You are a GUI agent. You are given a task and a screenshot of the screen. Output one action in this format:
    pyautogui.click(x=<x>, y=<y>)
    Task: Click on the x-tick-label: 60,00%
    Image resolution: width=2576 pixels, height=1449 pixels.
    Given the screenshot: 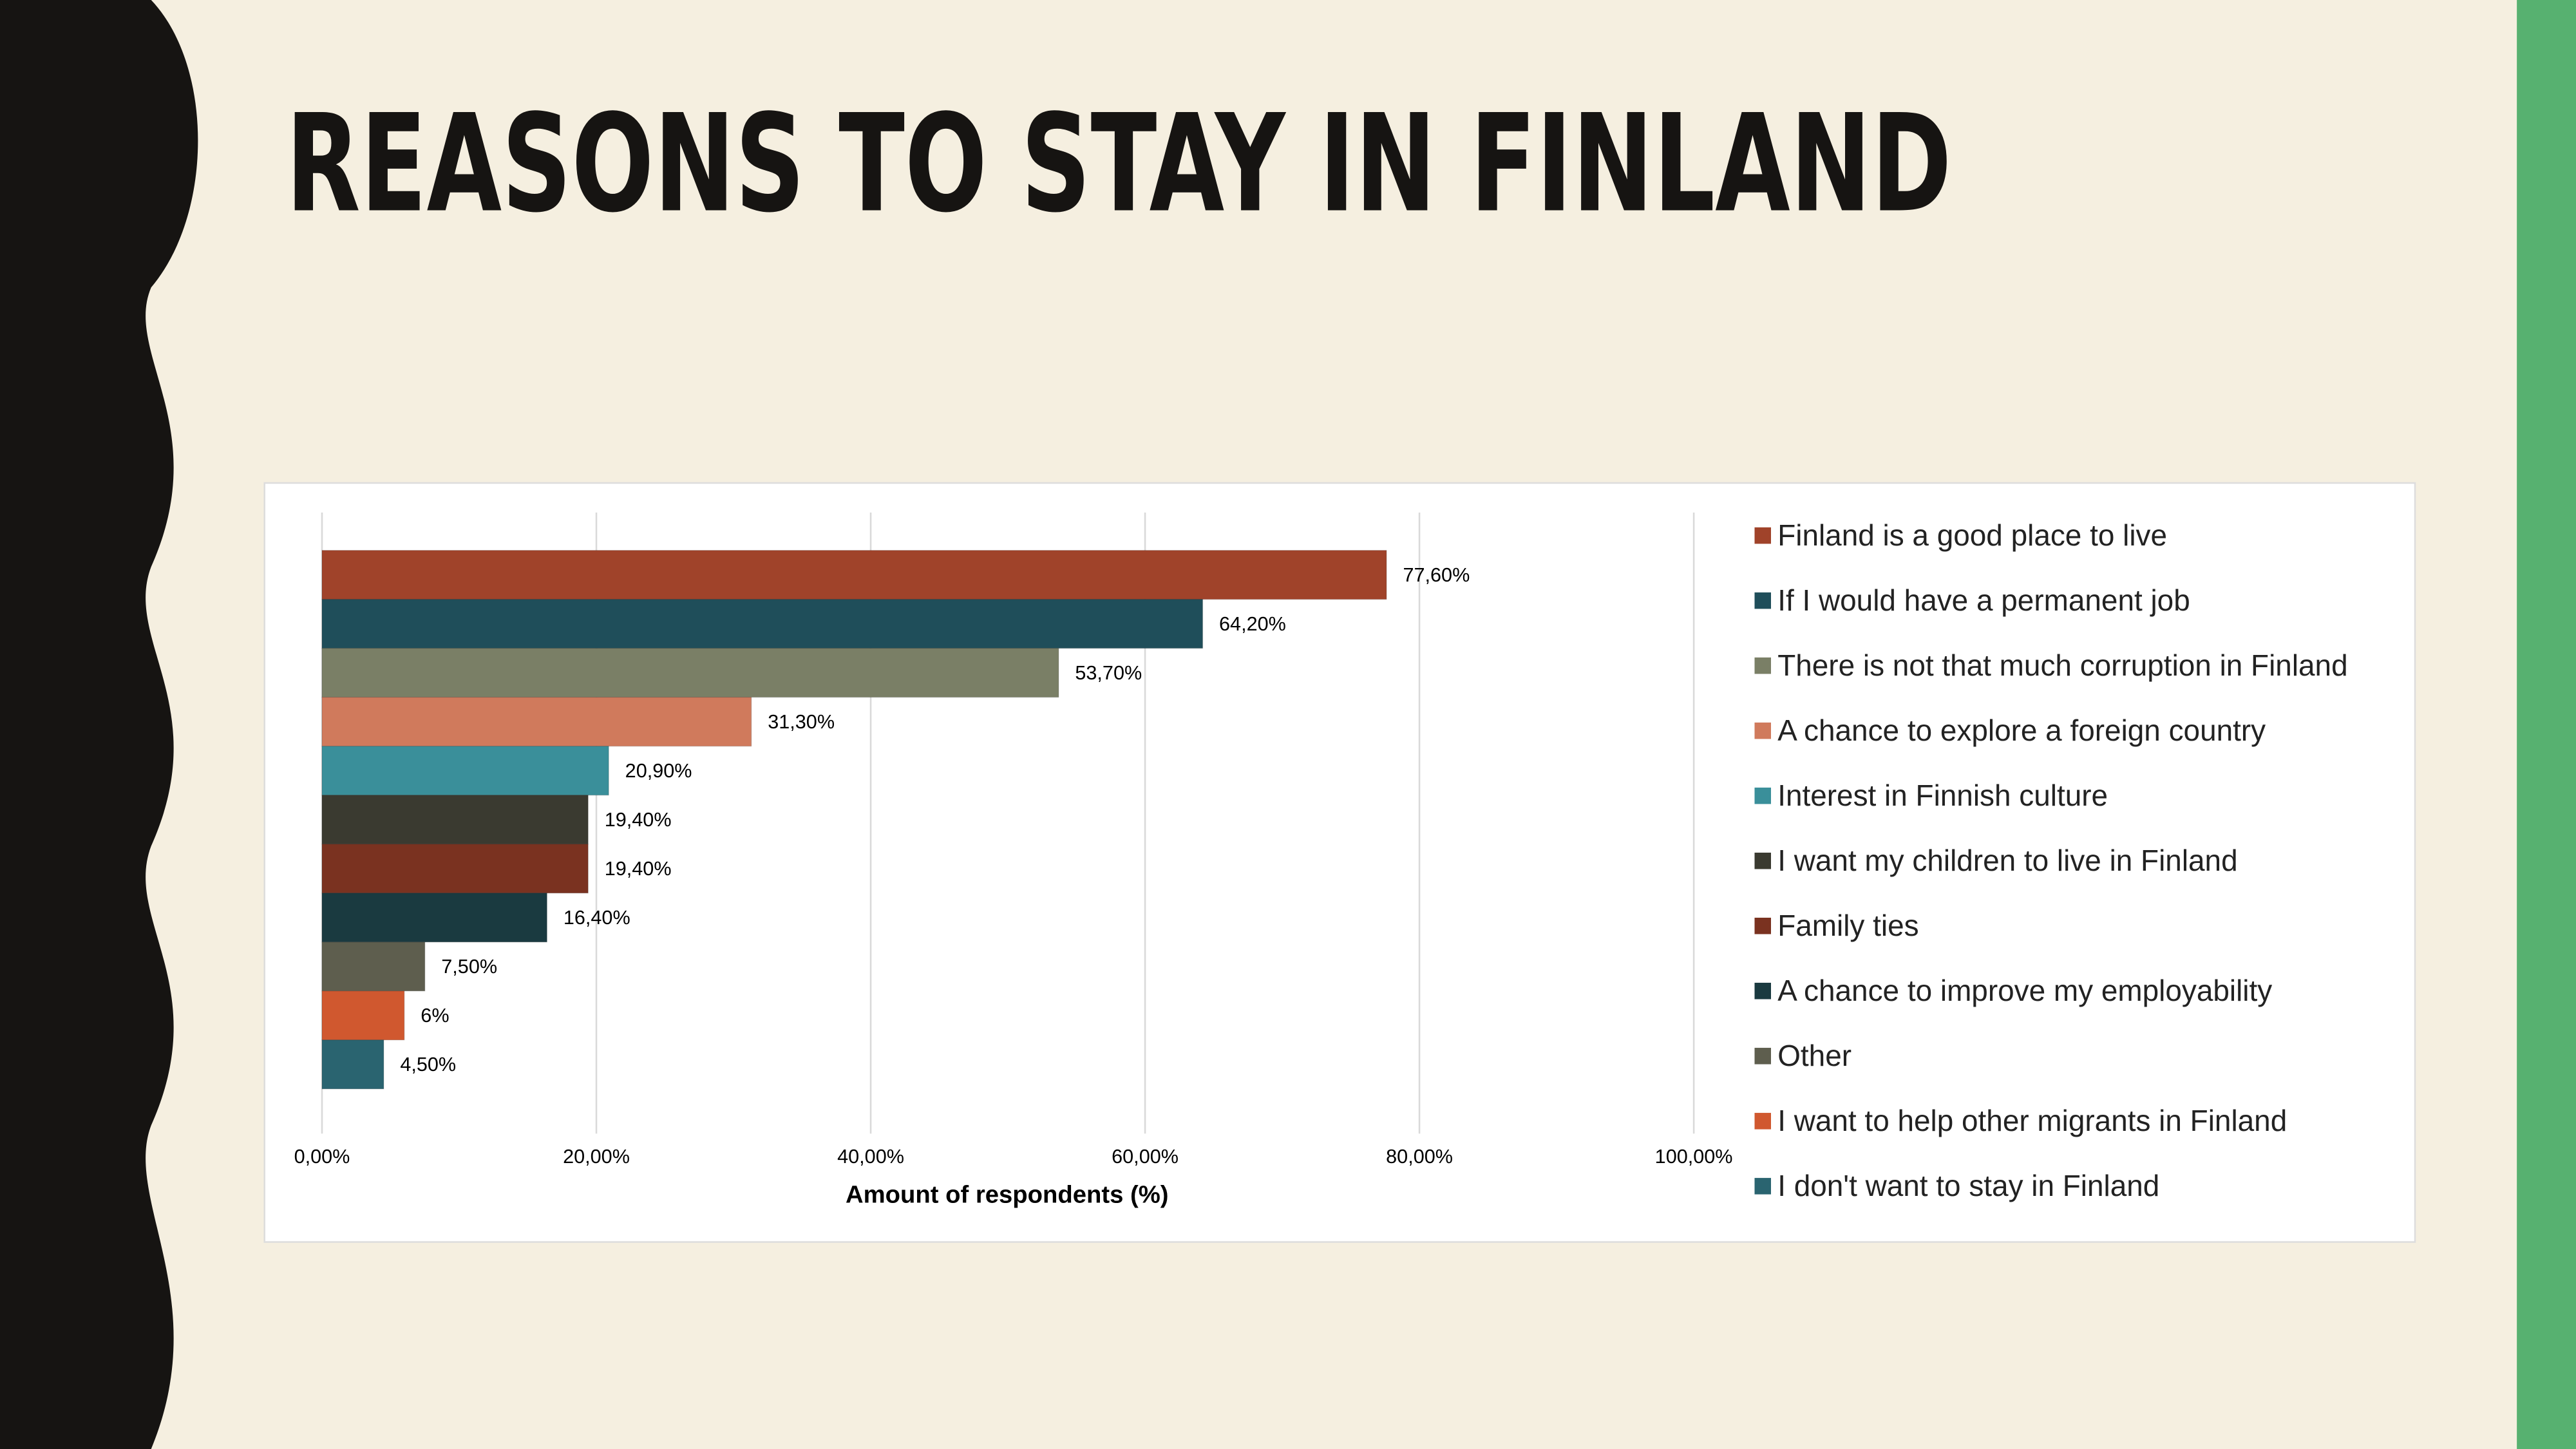 What is the action you would take?
    pyautogui.click(x=1145, y=1157)
    